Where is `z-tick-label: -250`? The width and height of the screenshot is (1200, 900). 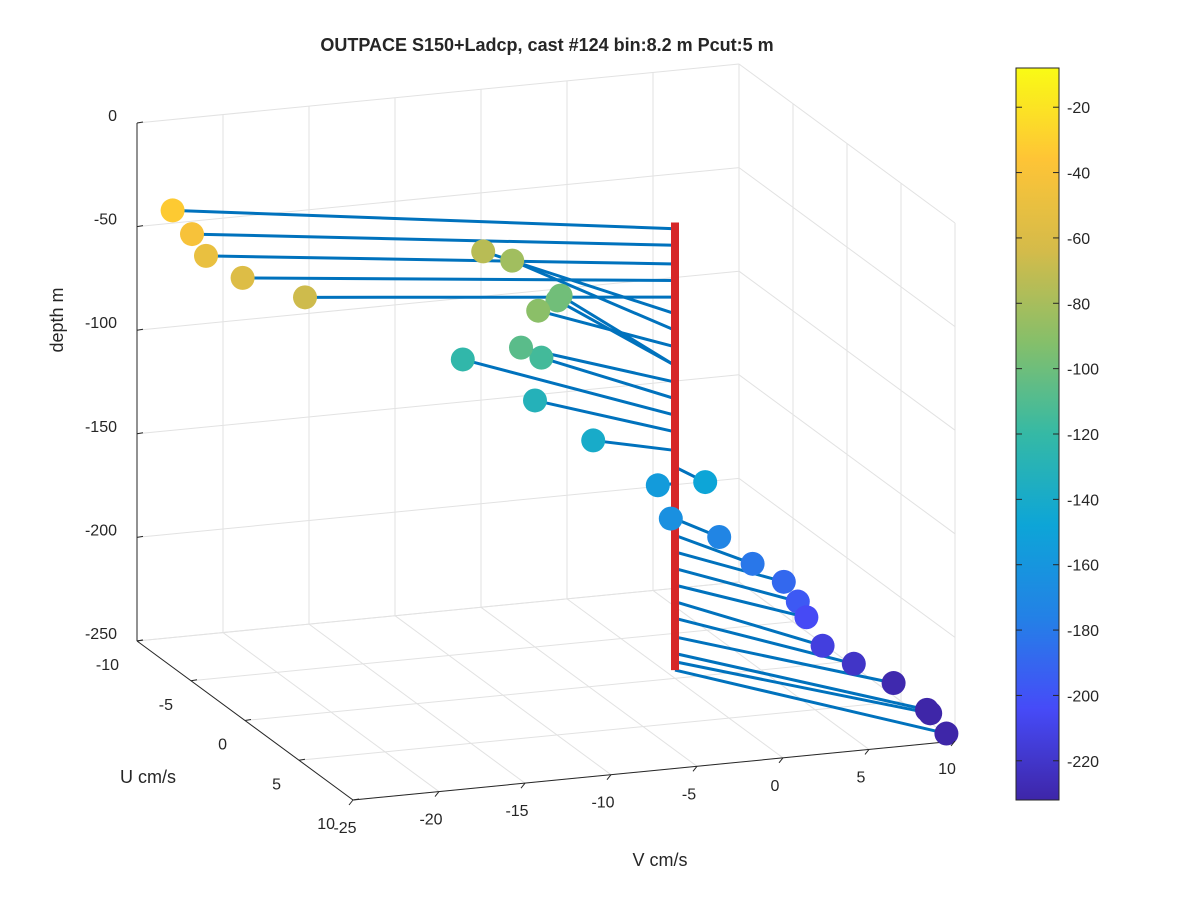
z-tick-label: -250 is located at coordinates (101, 634).